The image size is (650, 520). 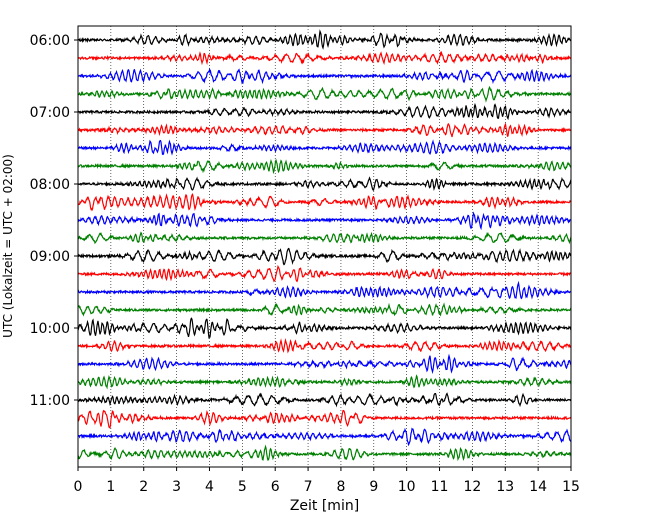 What do you see at coordinates (54, 221) in the screenshot?
I see `y-axis: 06:00 07:00 08:00 09:00 10:00 11:00` at bounding box center [54, 221].